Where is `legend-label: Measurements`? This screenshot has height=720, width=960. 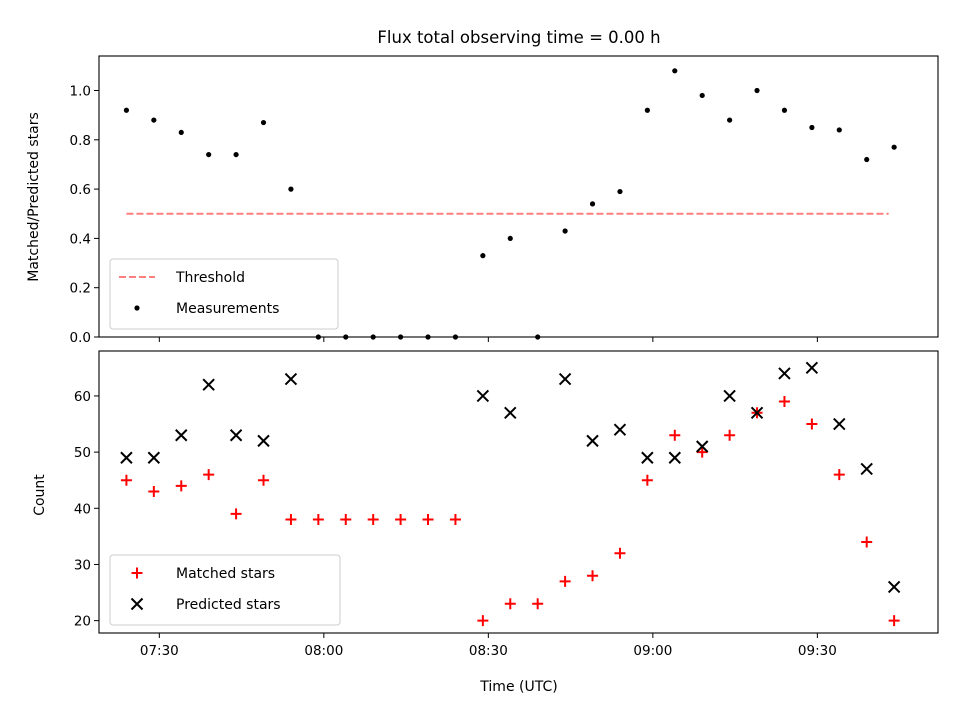
legend-label: Measurements is located at coordinates (227, 309).